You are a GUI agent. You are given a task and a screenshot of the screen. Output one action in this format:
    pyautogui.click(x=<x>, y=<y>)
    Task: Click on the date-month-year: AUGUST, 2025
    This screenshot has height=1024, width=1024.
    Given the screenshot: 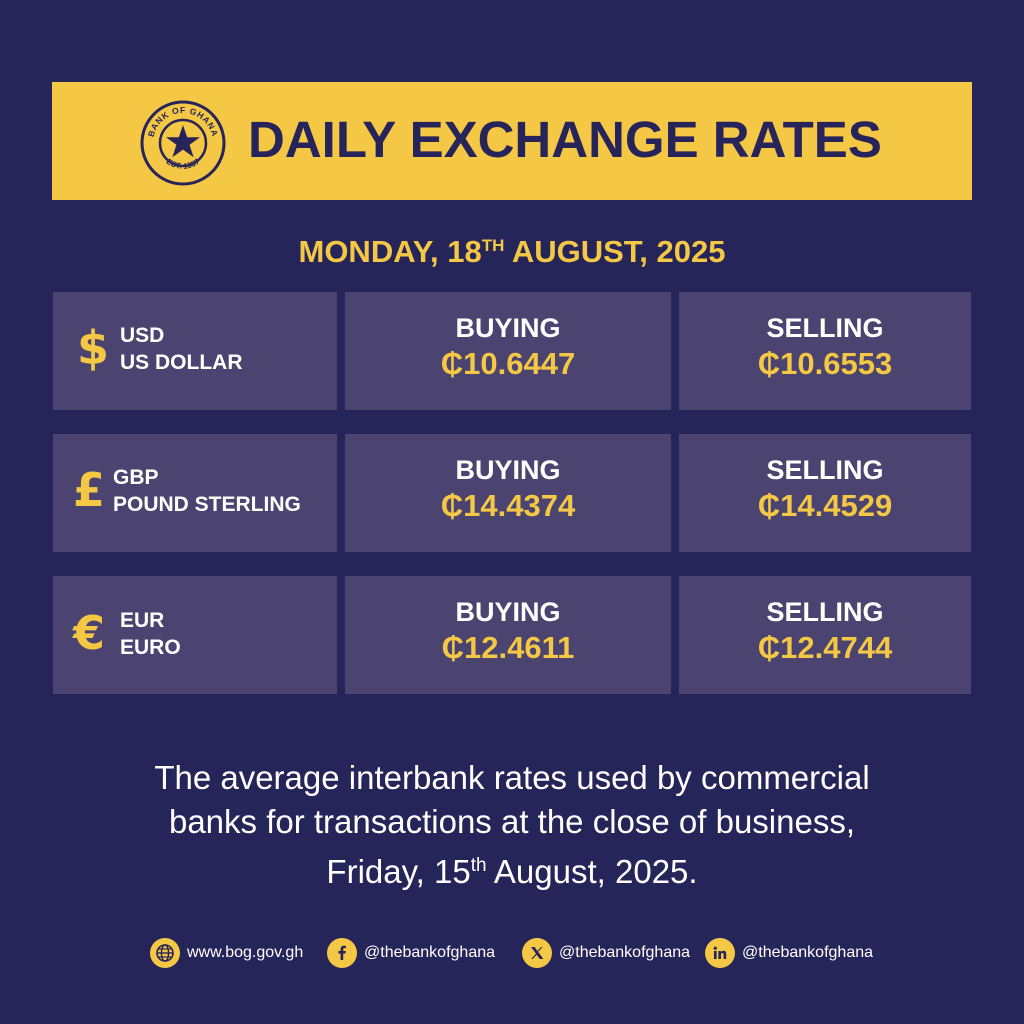 What is the action you would take?
    pyautogui.click(x=615, y=251)
    